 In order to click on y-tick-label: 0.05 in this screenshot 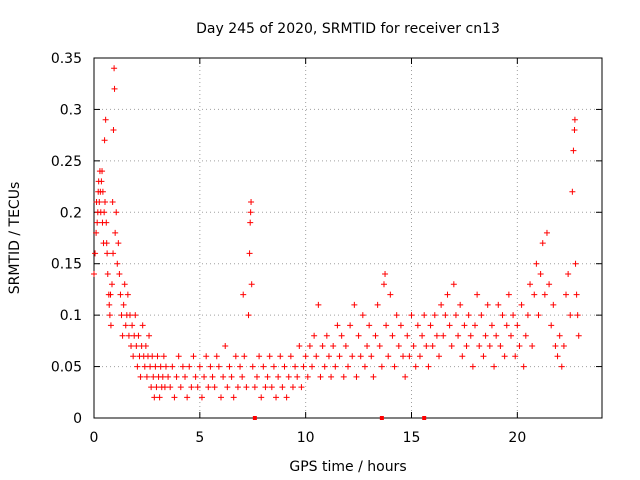, I will do `click(66, 368)`.